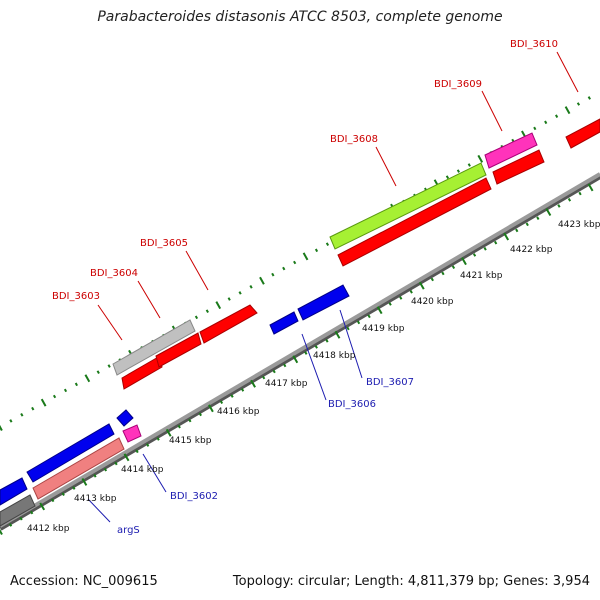  I want to click on kbp-label: 4412 kbp, so click(48, 529).